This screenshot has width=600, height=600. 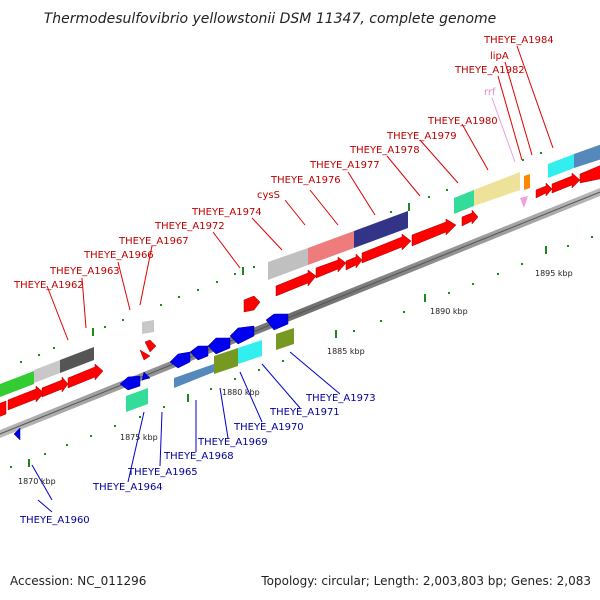 I want to click on gene-label: THEYE_A1966, so click(x=118, y=255).